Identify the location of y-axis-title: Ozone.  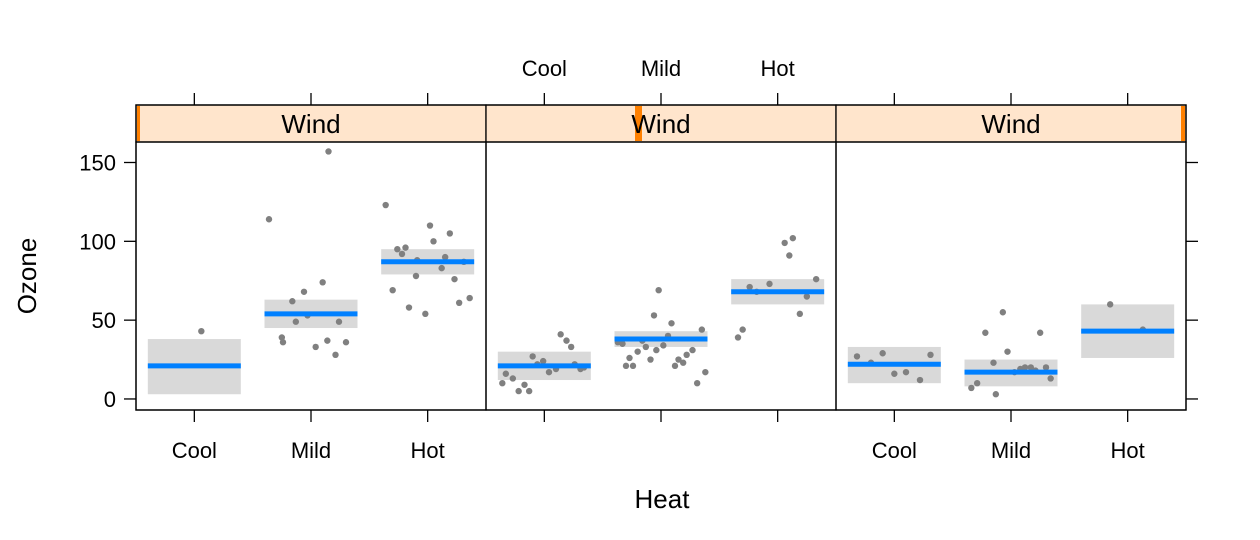
(27, 276).